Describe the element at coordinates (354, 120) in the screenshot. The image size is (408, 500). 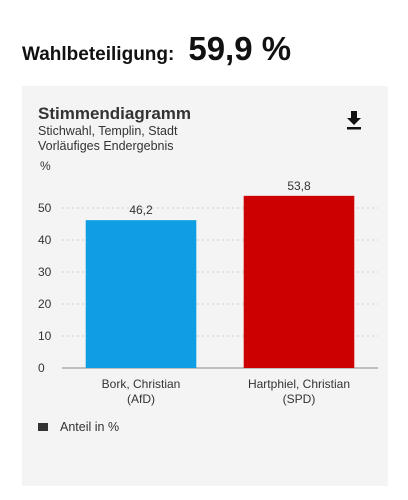
I see `download-icon` at that location.